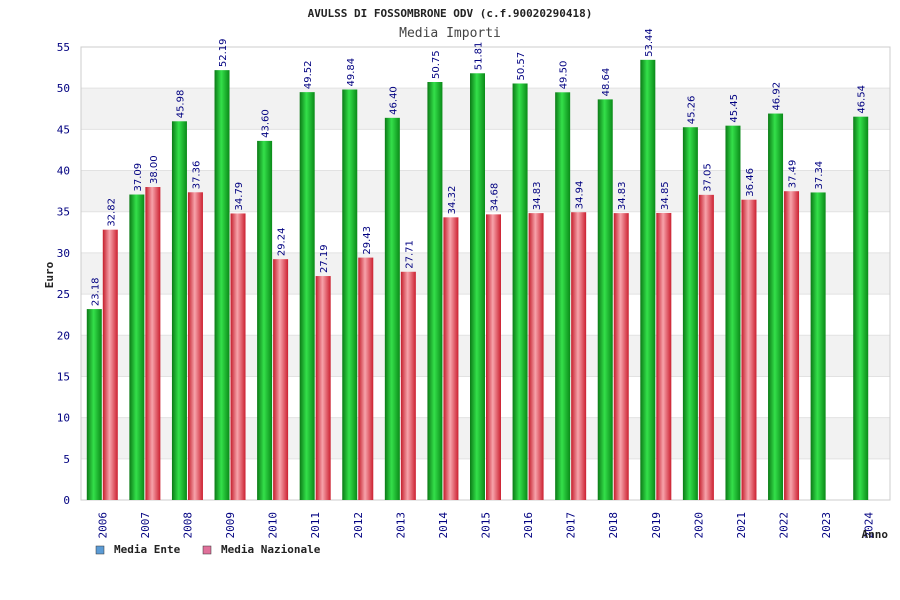 This screenshot has width=900, height=600. Describe the element at coordinates (273, 525) in the screenshot. I see `x-tick-label: 2010` at that location.